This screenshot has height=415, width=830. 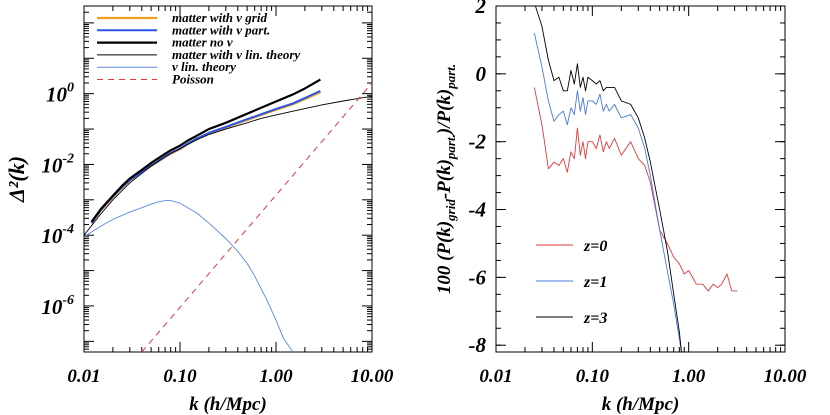 I want to click on y-tick-label: -2, so click(x=478, y=142).